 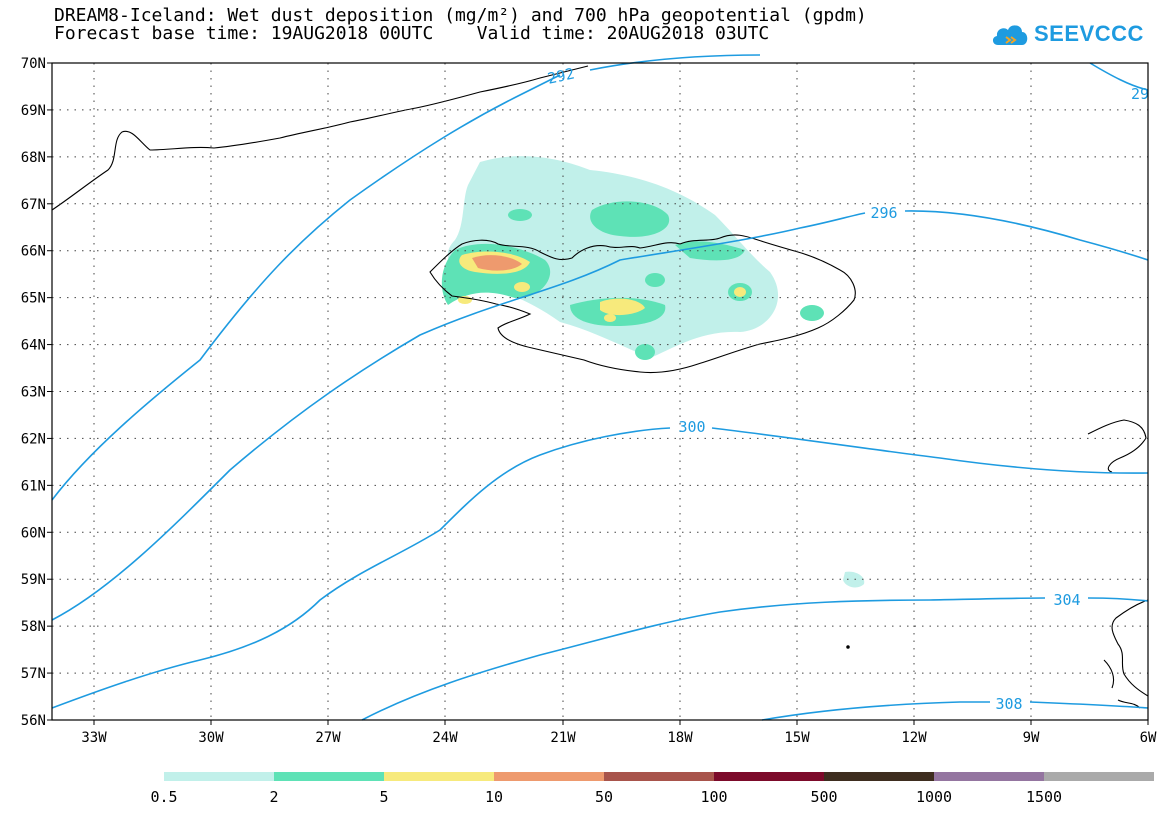 What do you see at coordinates (883, 213) in the screenshot?
I see `contour-label: 296` at bounding box center [883, 213].